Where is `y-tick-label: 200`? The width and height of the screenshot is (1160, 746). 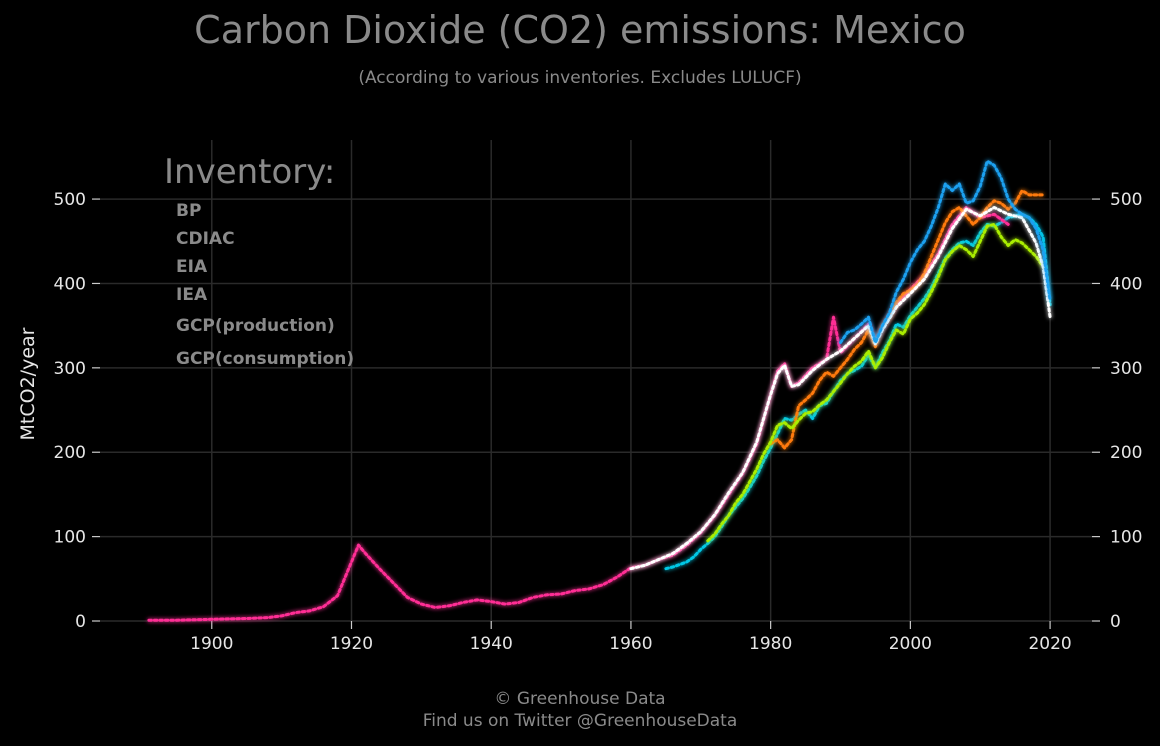
y-tick-label: 200 is located at coordinates (70, 453).